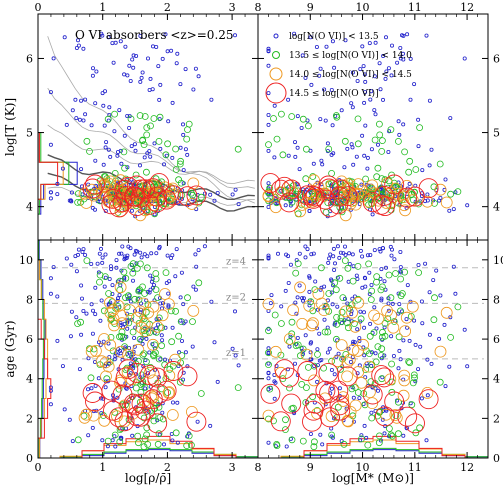  What do you see at coordinates (29, 379) in the screenshot?
I see `y-tick-label: 4` at bounding box center [29, 379].